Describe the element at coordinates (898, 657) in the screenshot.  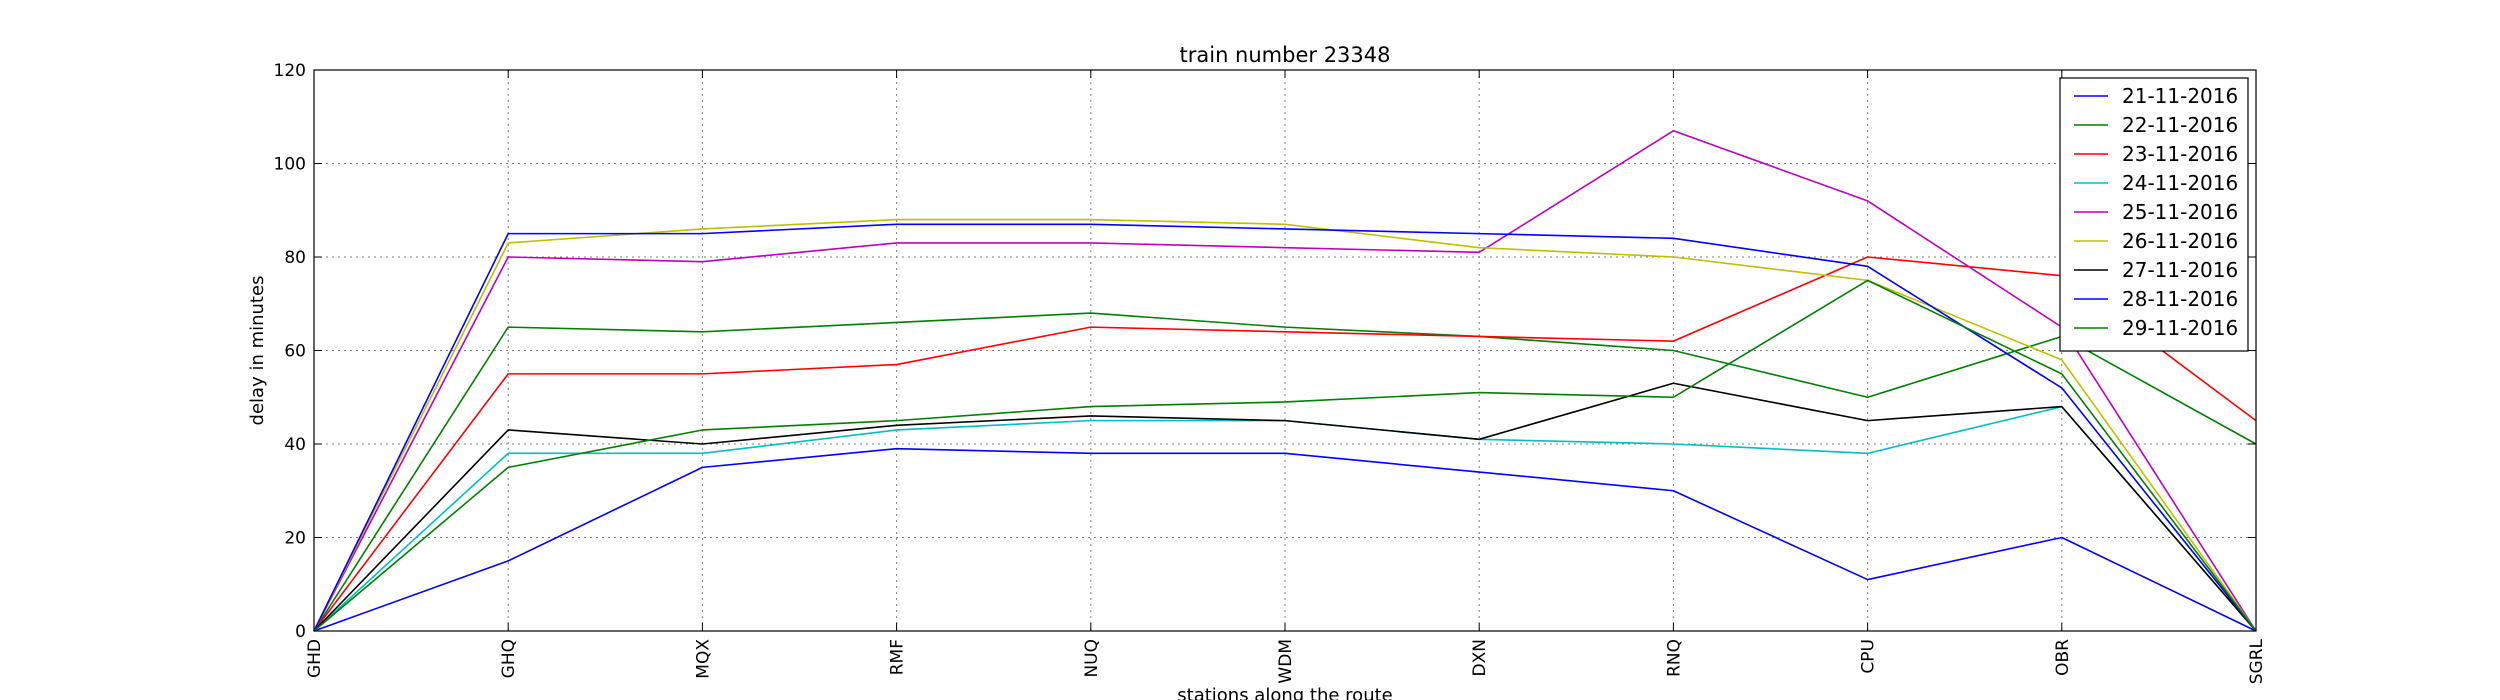
I see `x-tick-label: RMF` at that location.